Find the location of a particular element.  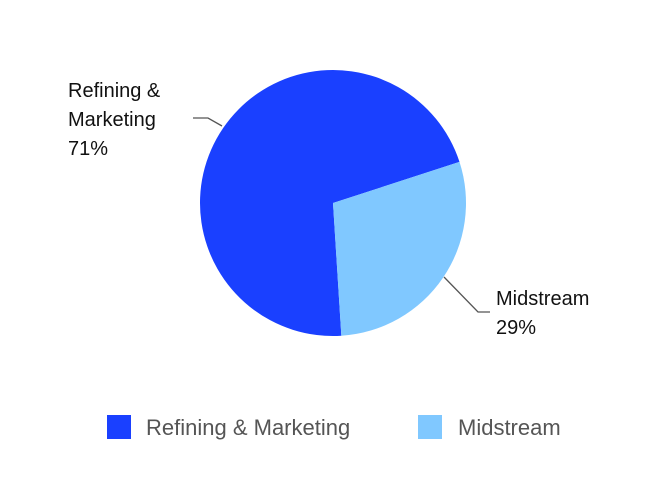

label-value: 71% is located at coordinates (88, 149).